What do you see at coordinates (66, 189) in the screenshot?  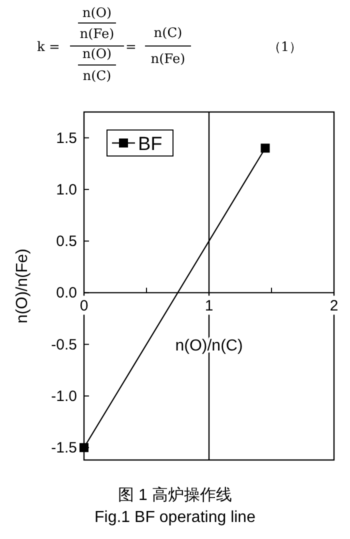 I see `y-tick-label: 1.0` at bounding box center [66, 189].